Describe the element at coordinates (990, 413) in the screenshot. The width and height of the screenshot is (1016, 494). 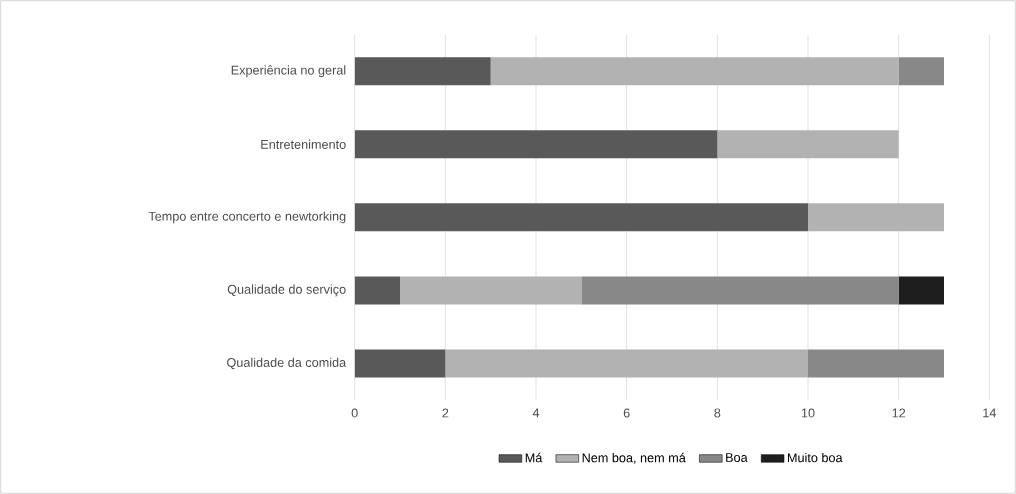
I see `x-tick-label: 14` at that location.